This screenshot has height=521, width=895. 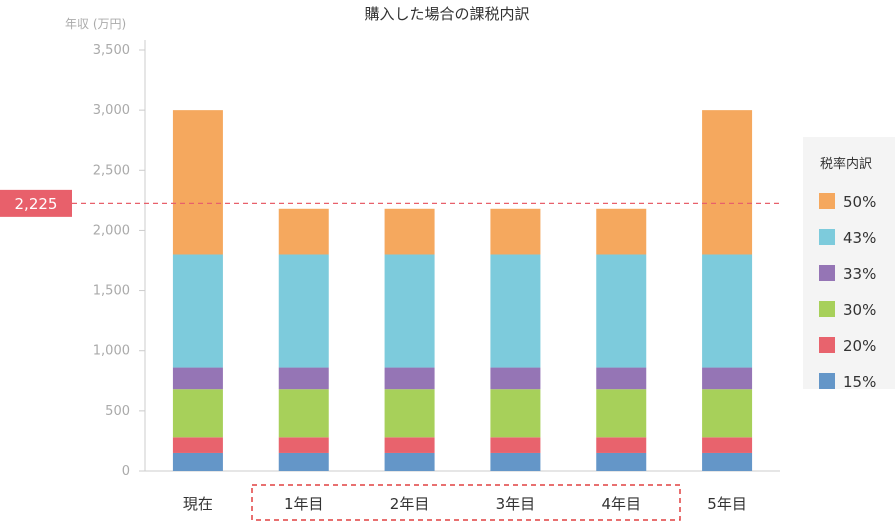 I want to click on y-axis-ticks: 0 500 1,000 1,500 2,000 2,500 3,000 3,500, so click(x=119, y=261).